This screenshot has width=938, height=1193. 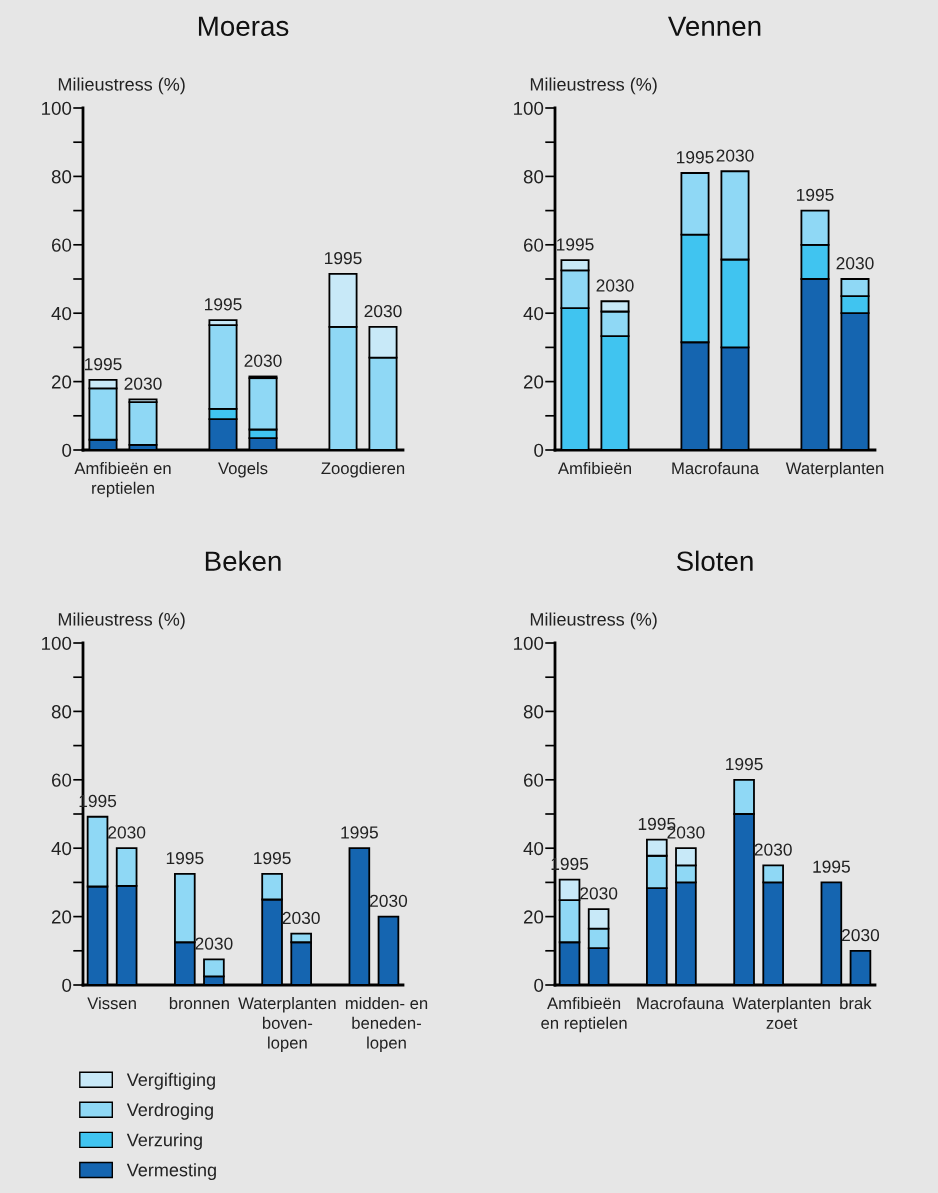 I want to click on bar, so click(x=143, y=423).